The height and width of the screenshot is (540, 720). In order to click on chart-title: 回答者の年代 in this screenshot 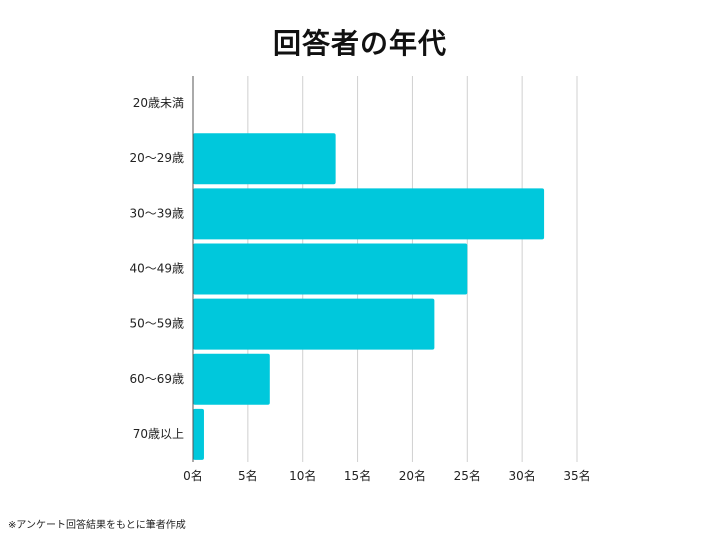, I will do `click(359, 43)`.